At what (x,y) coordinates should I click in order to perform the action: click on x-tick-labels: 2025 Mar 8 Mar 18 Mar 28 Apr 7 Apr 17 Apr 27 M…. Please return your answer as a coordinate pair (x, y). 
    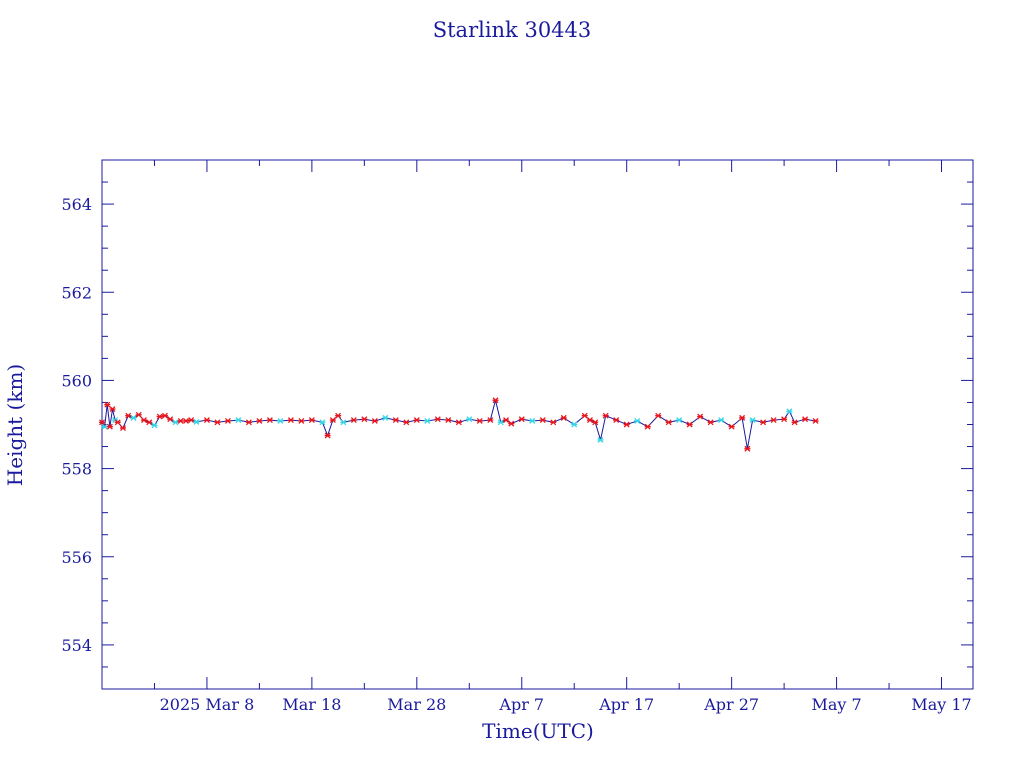
    Looking at the image, I should click on (566, 704).